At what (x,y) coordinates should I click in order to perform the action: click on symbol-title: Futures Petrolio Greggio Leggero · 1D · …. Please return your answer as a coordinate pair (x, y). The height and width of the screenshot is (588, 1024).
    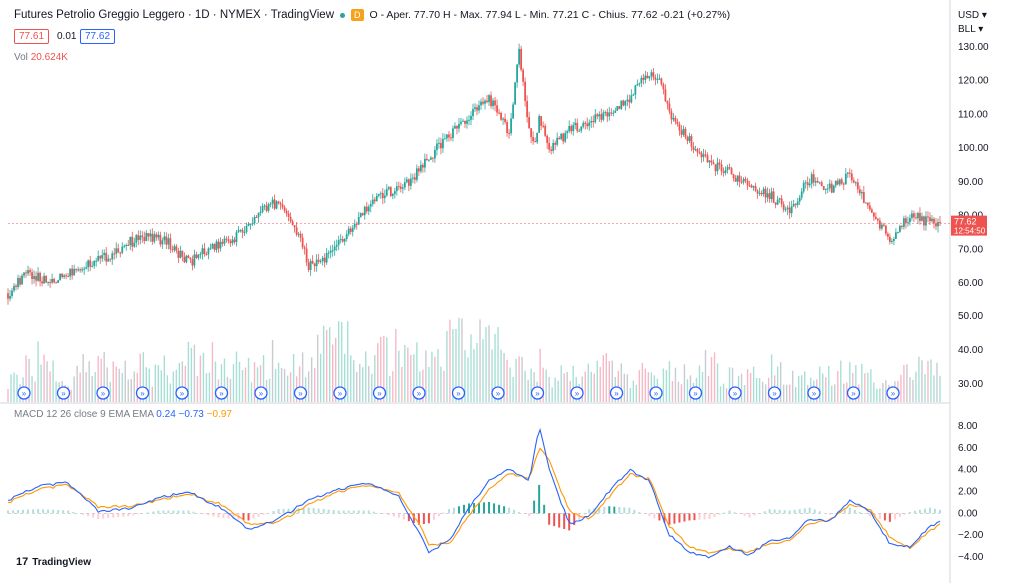
    Looking at the image, I should click on (174, 15).